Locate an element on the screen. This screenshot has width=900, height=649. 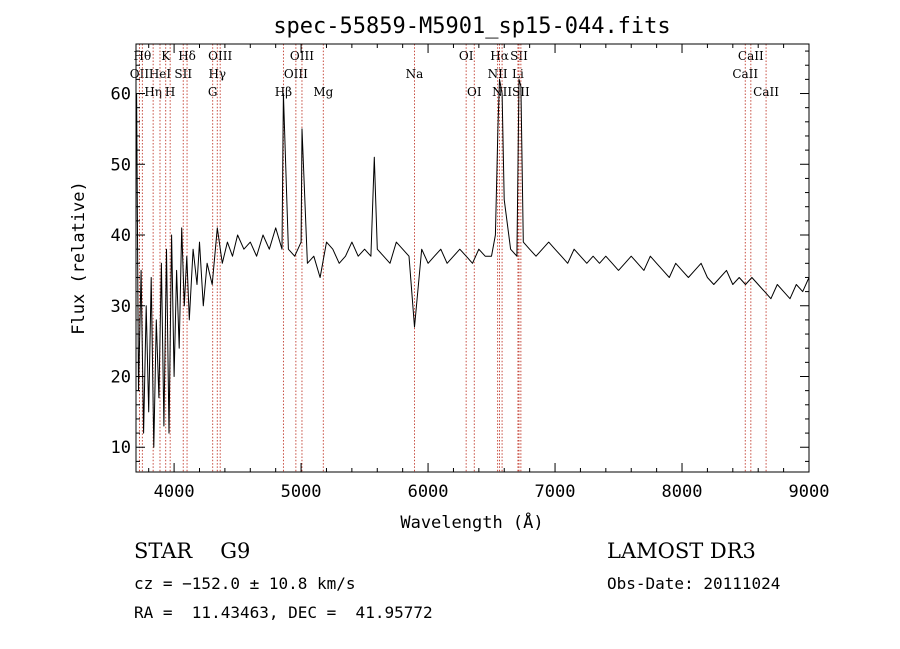
line-marker-label-0: OII is located at coordinates (140, 74).